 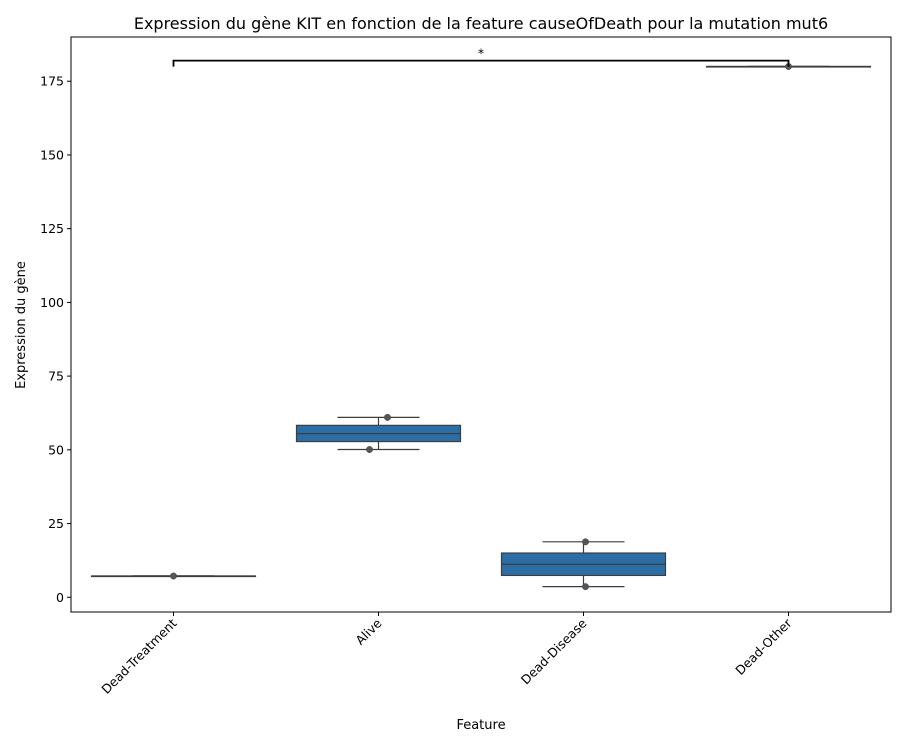 I want to click on significance-marker: *, so click(x=481, y=53).